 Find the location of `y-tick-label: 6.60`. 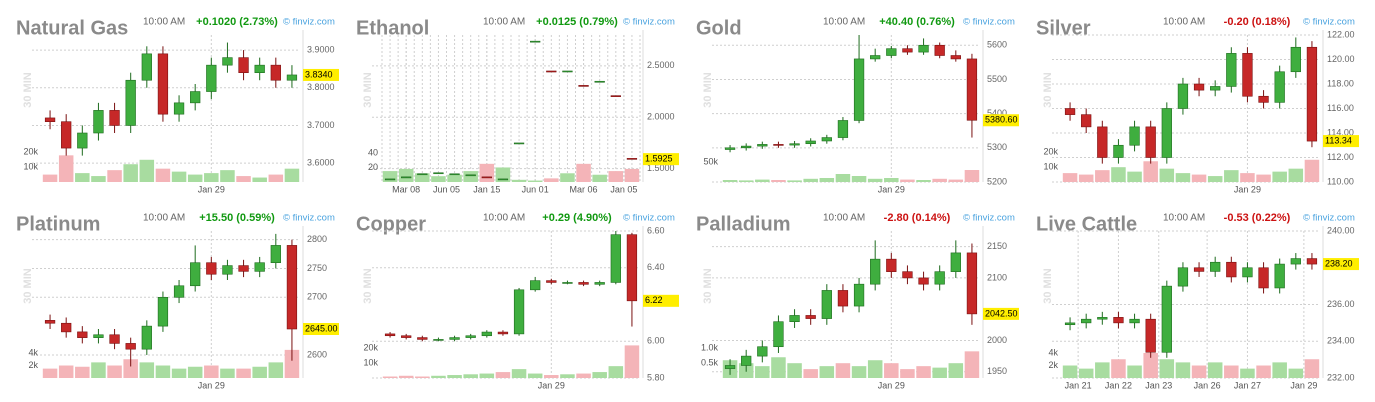

y-tick-label: 6.60 is located at coordinates (656, 230).